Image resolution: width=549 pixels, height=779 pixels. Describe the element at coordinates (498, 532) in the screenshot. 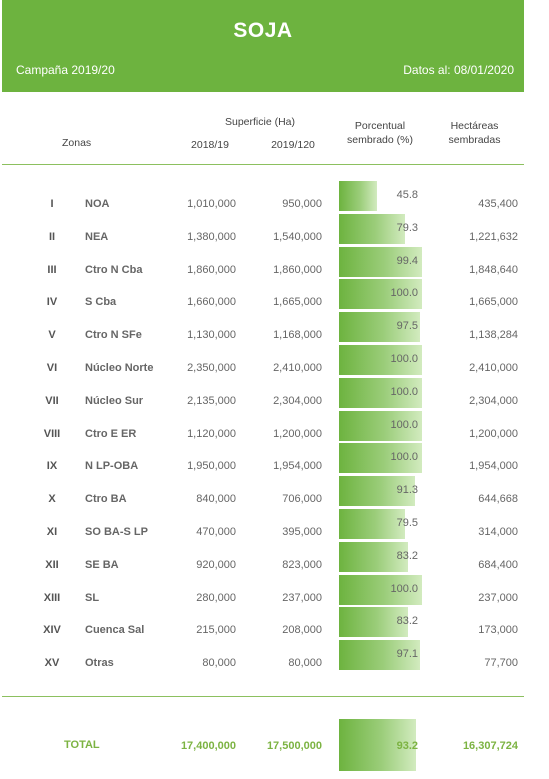

I see `hectares-sown: 314,000` at that location.